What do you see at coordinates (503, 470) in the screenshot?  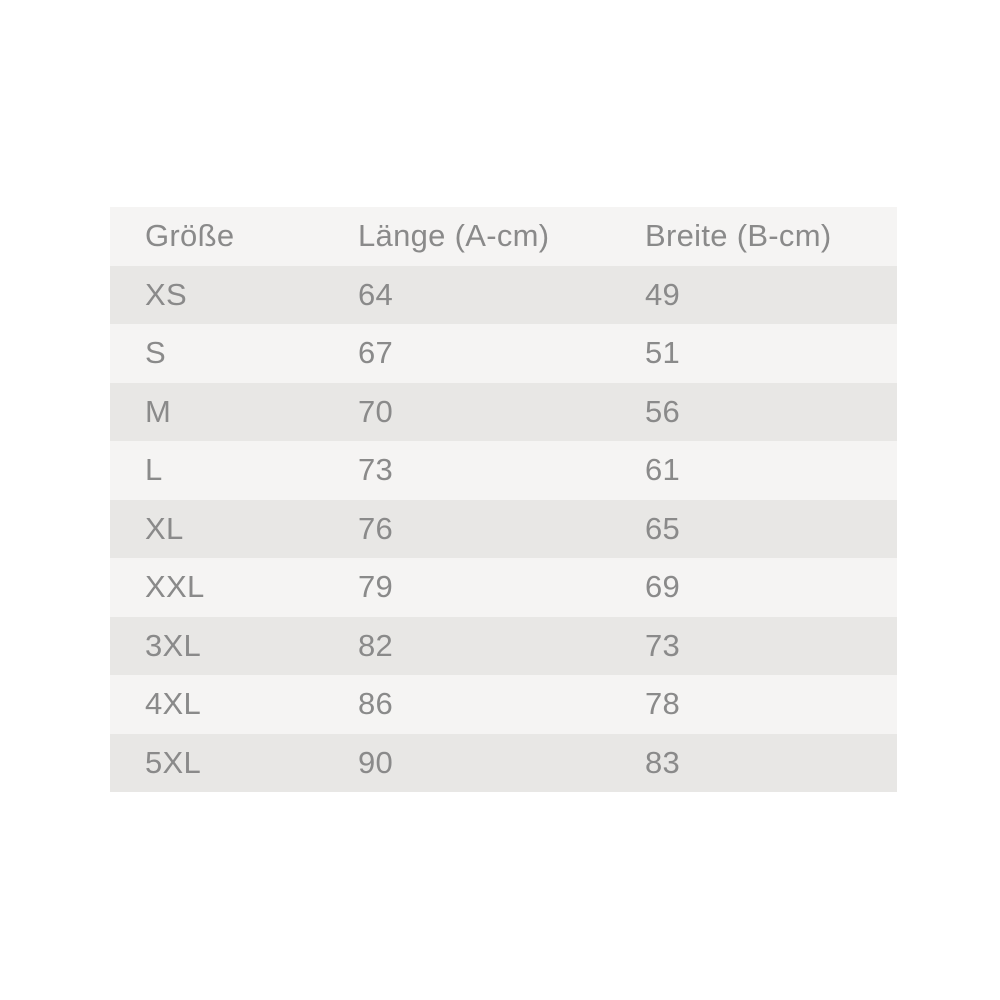 I see `table-row: L 73 61` at bounding box center [503, 470].